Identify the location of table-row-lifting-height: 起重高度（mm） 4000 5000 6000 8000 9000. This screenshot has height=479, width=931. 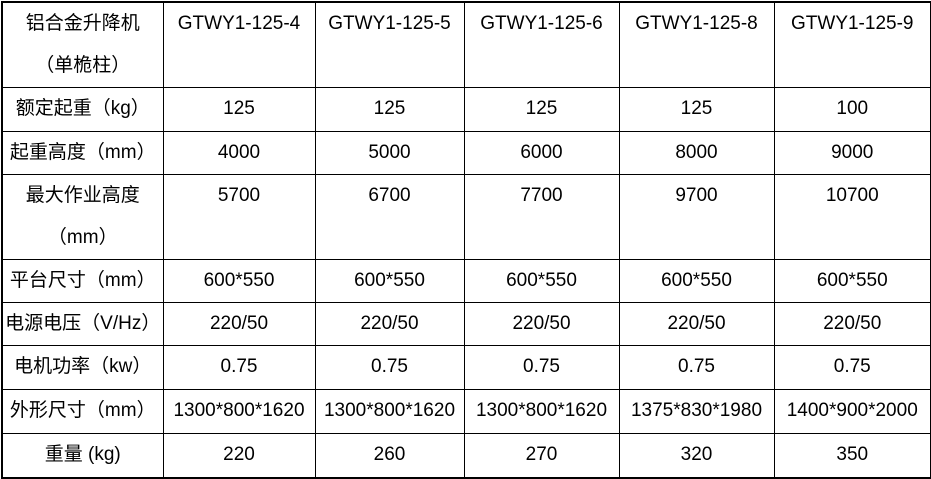
(466, 153).